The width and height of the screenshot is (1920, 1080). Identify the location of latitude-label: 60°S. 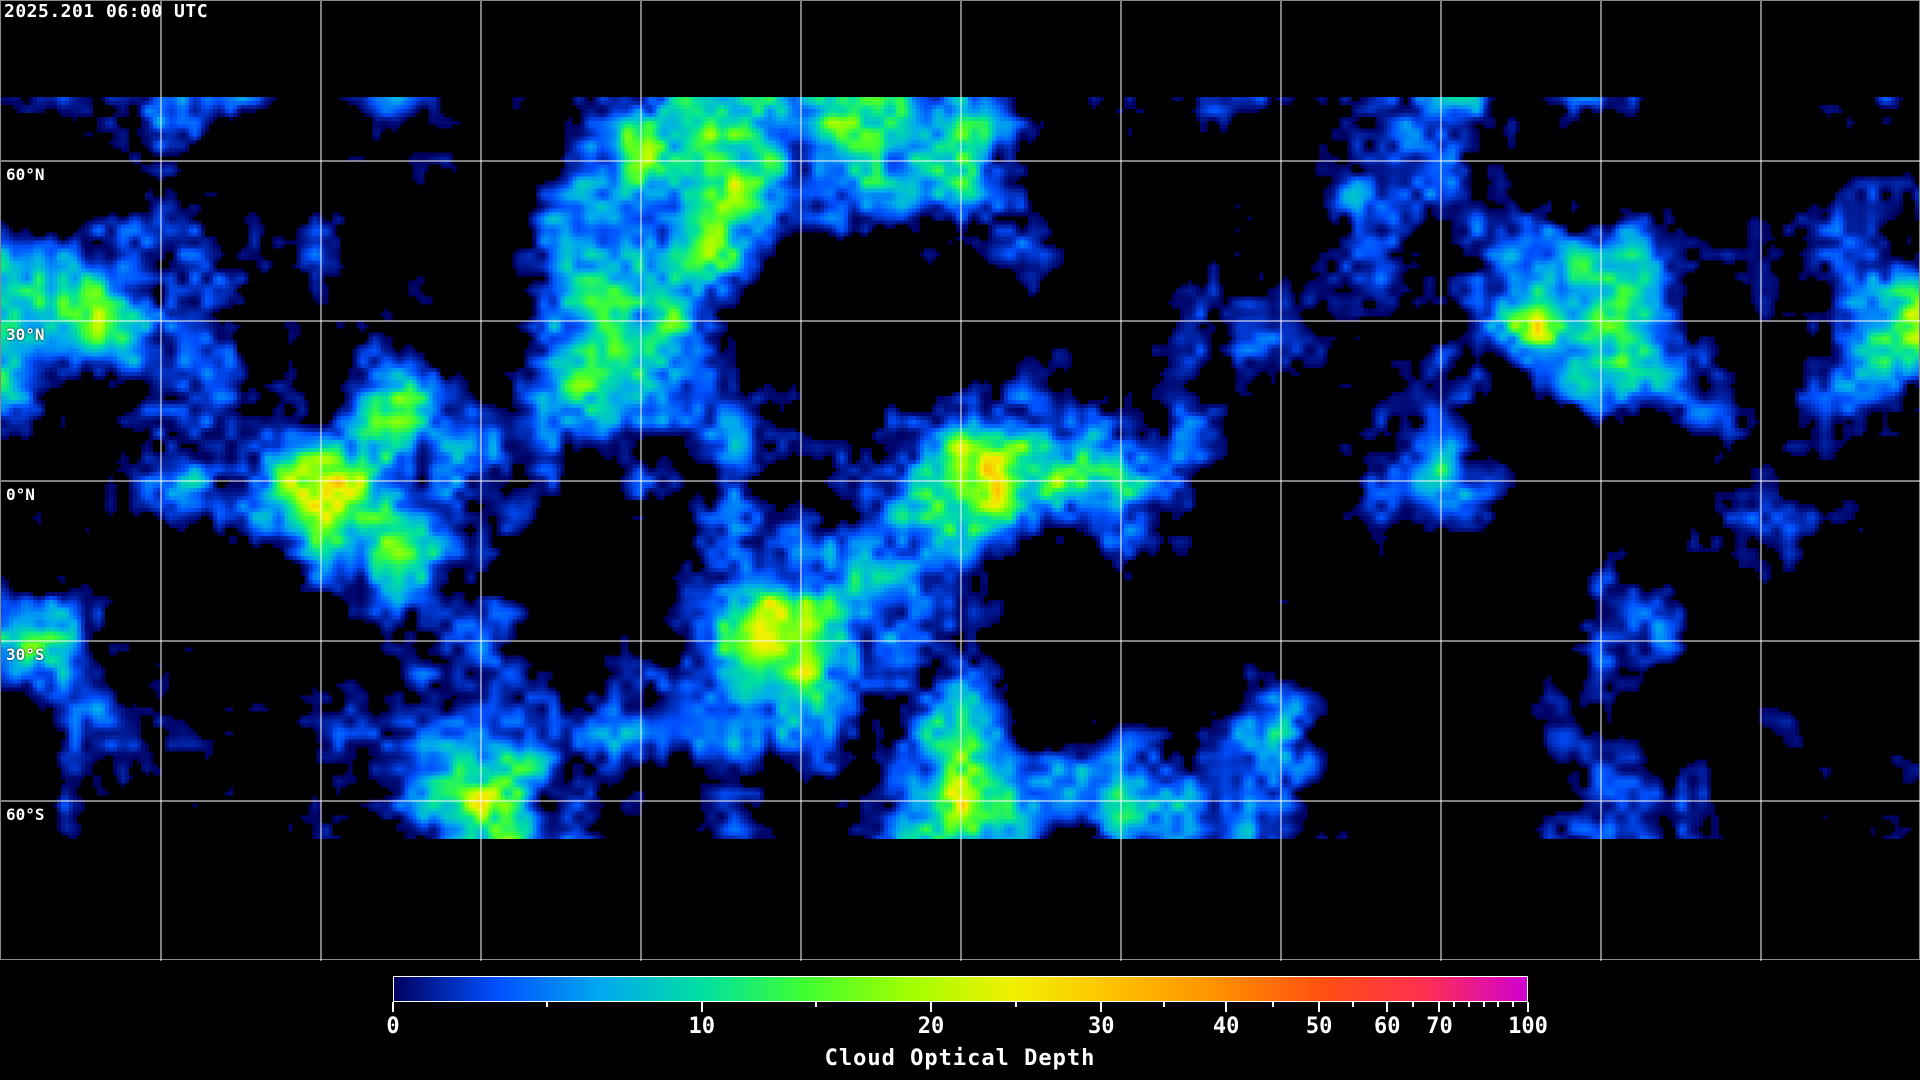
(25, 814).